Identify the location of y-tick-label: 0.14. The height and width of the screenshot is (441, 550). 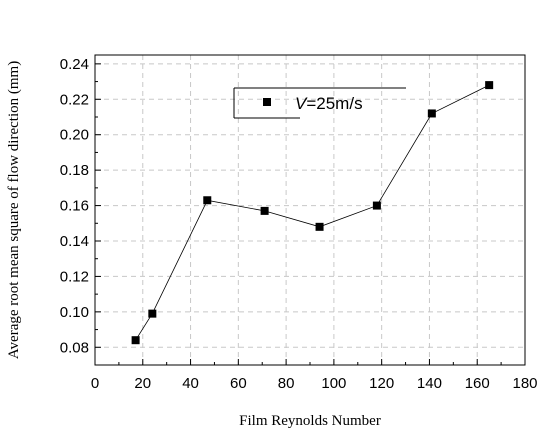
(74, 241).